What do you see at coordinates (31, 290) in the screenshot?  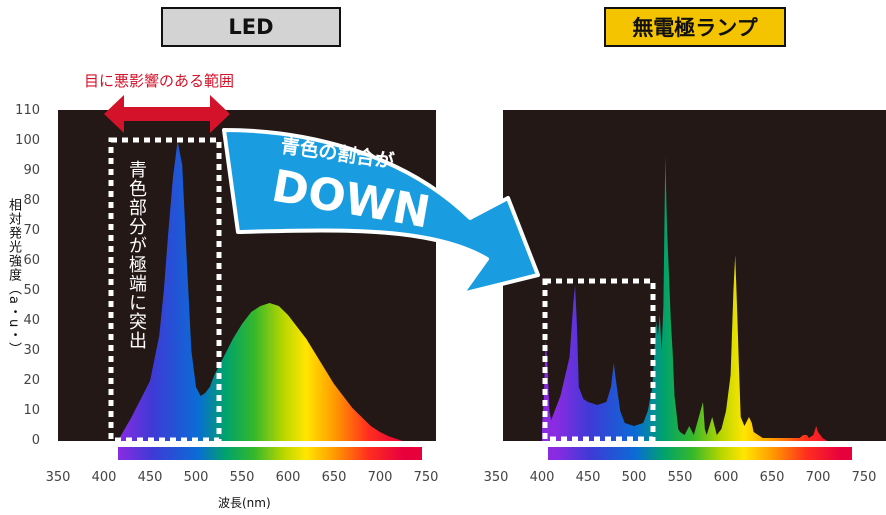 I see `y-tick-label: 50` at bounding box center [31, 290].